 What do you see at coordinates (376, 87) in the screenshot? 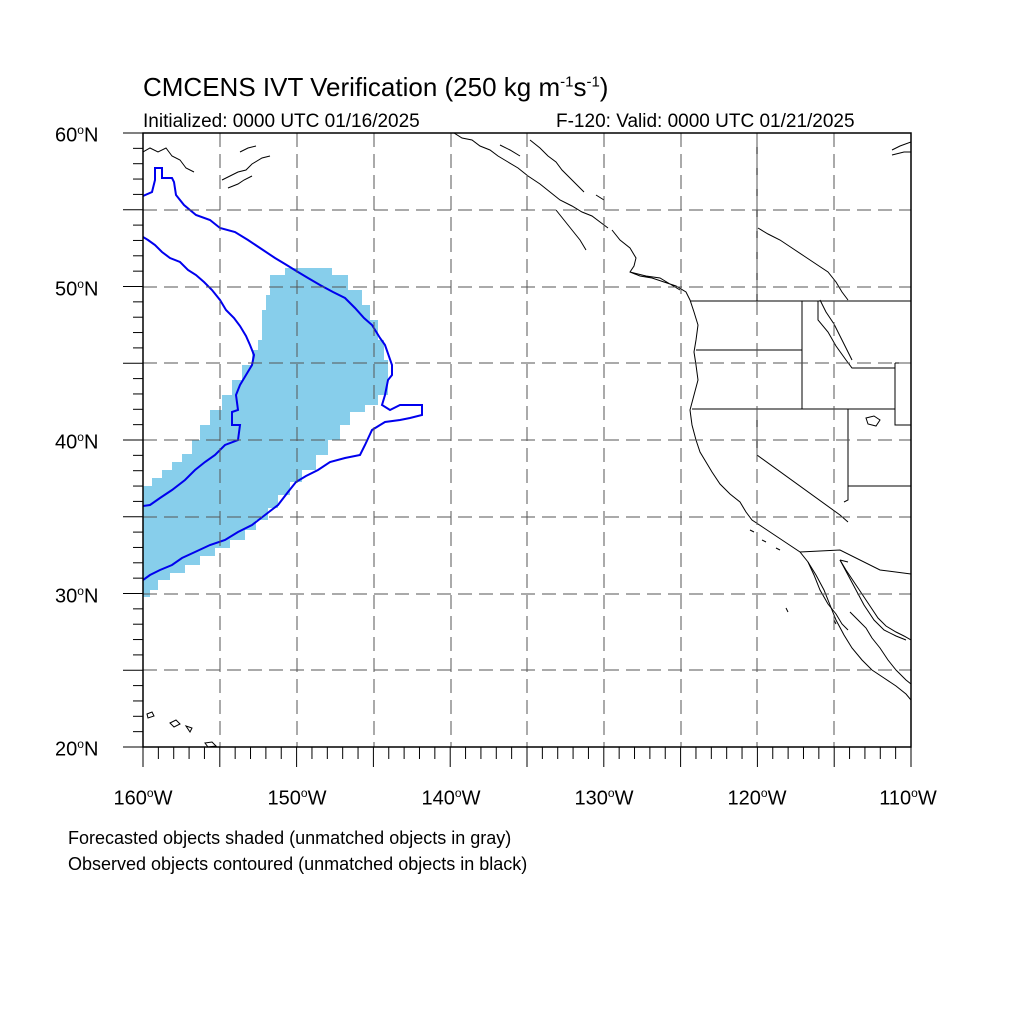
I see `map-title: CMCENS IVT Verification (250 kg m-1s-1)` at bounding box center [376, 87].